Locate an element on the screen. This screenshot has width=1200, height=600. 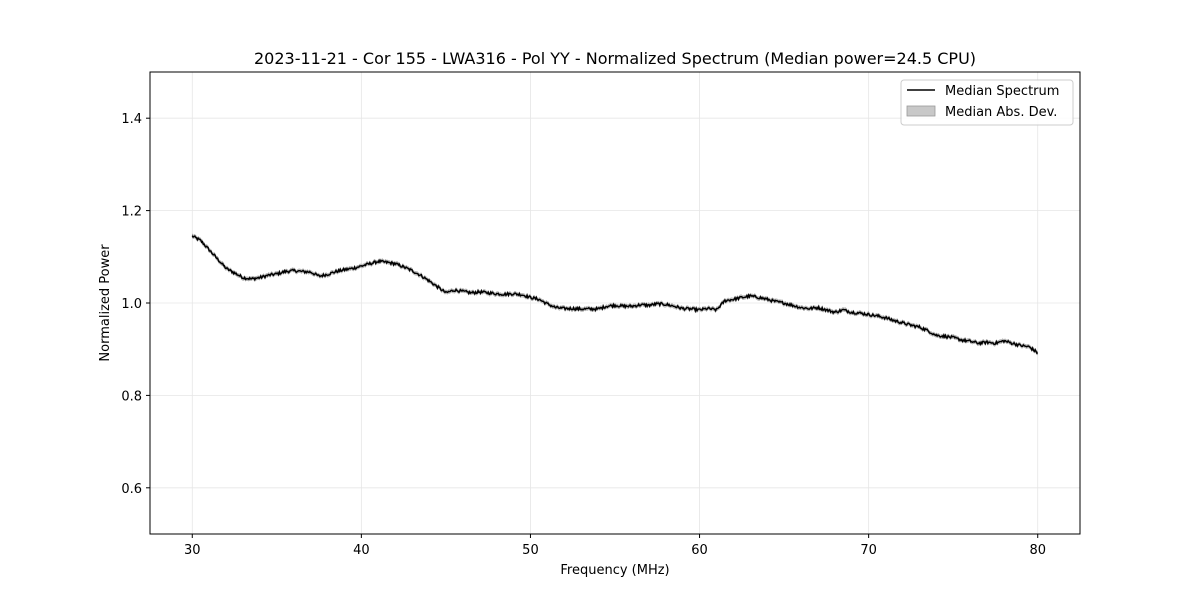
y-axis-ticks: 0.6 0.8 1.0 1.2 1.4 is located at coordinates (135, 304).